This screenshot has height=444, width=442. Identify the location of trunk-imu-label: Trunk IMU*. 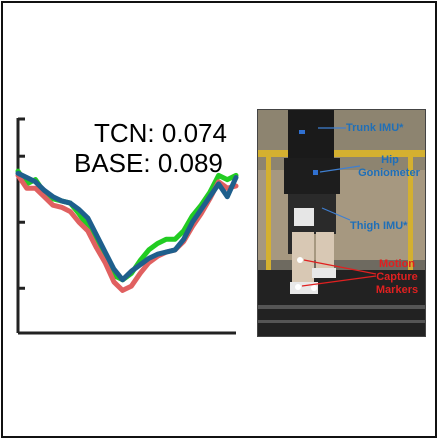
(375, 128).